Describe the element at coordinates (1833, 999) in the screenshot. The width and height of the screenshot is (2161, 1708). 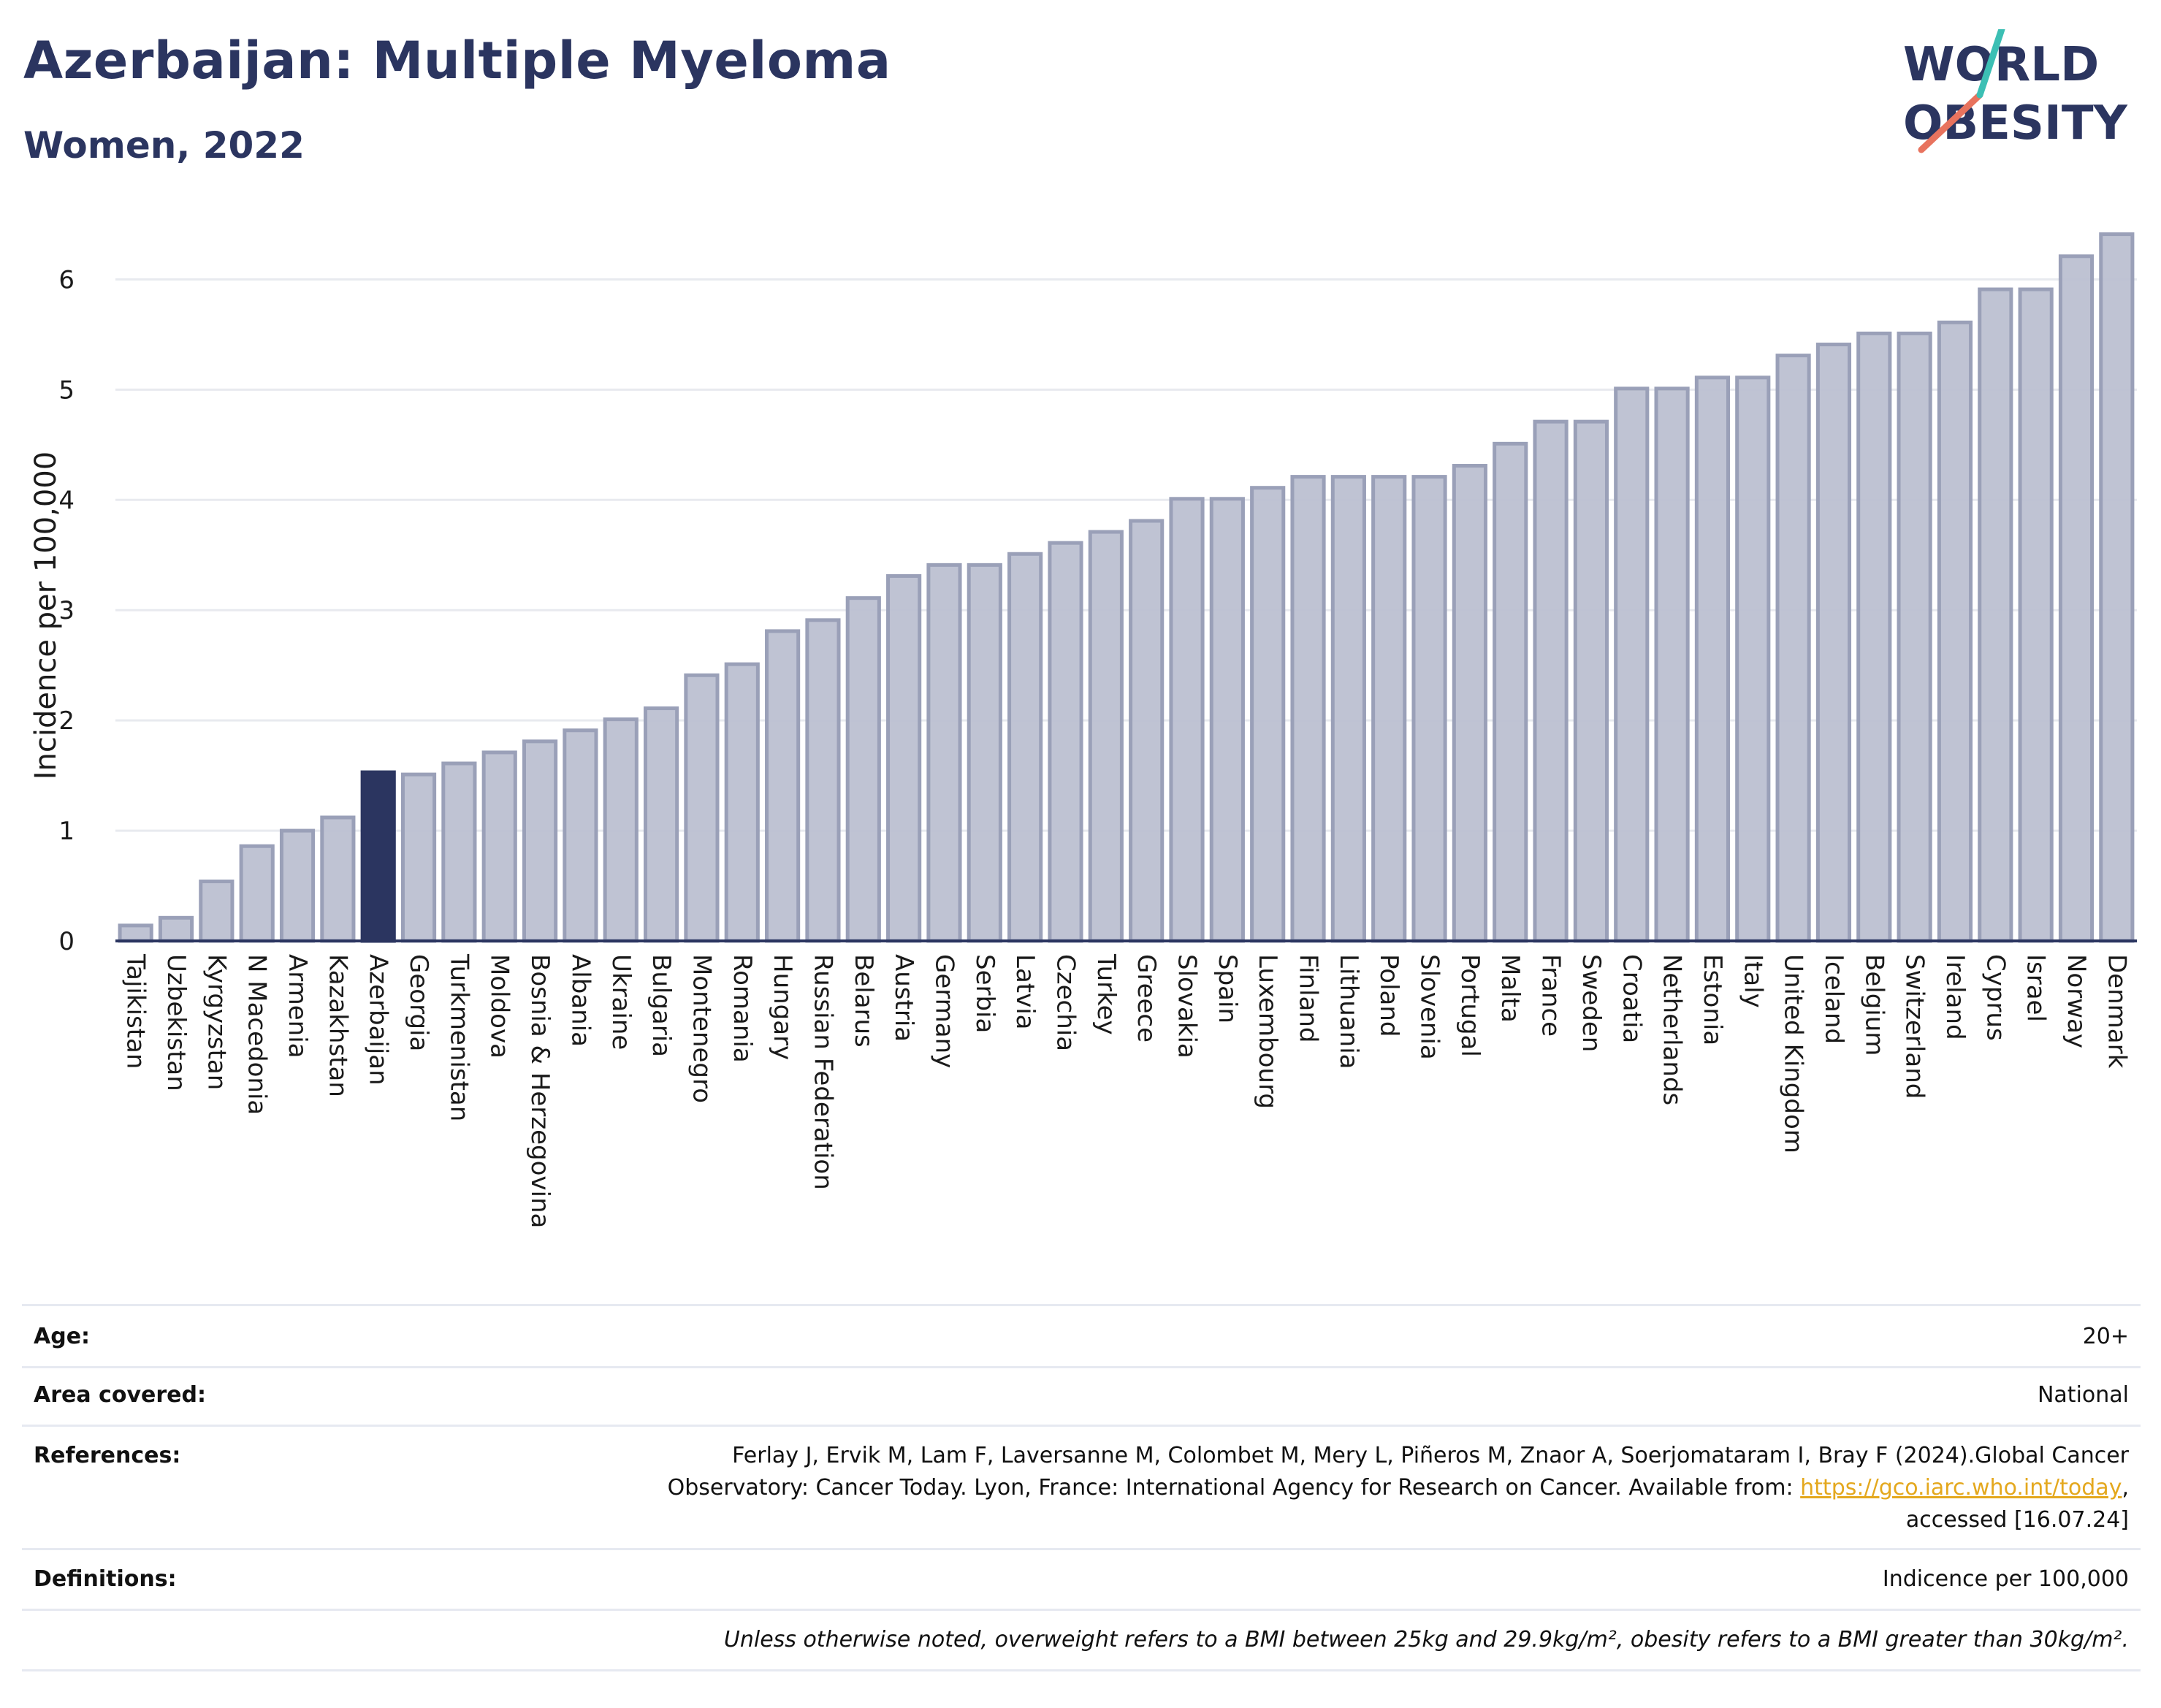
I see `x-tick-label: Iceland` at that location.